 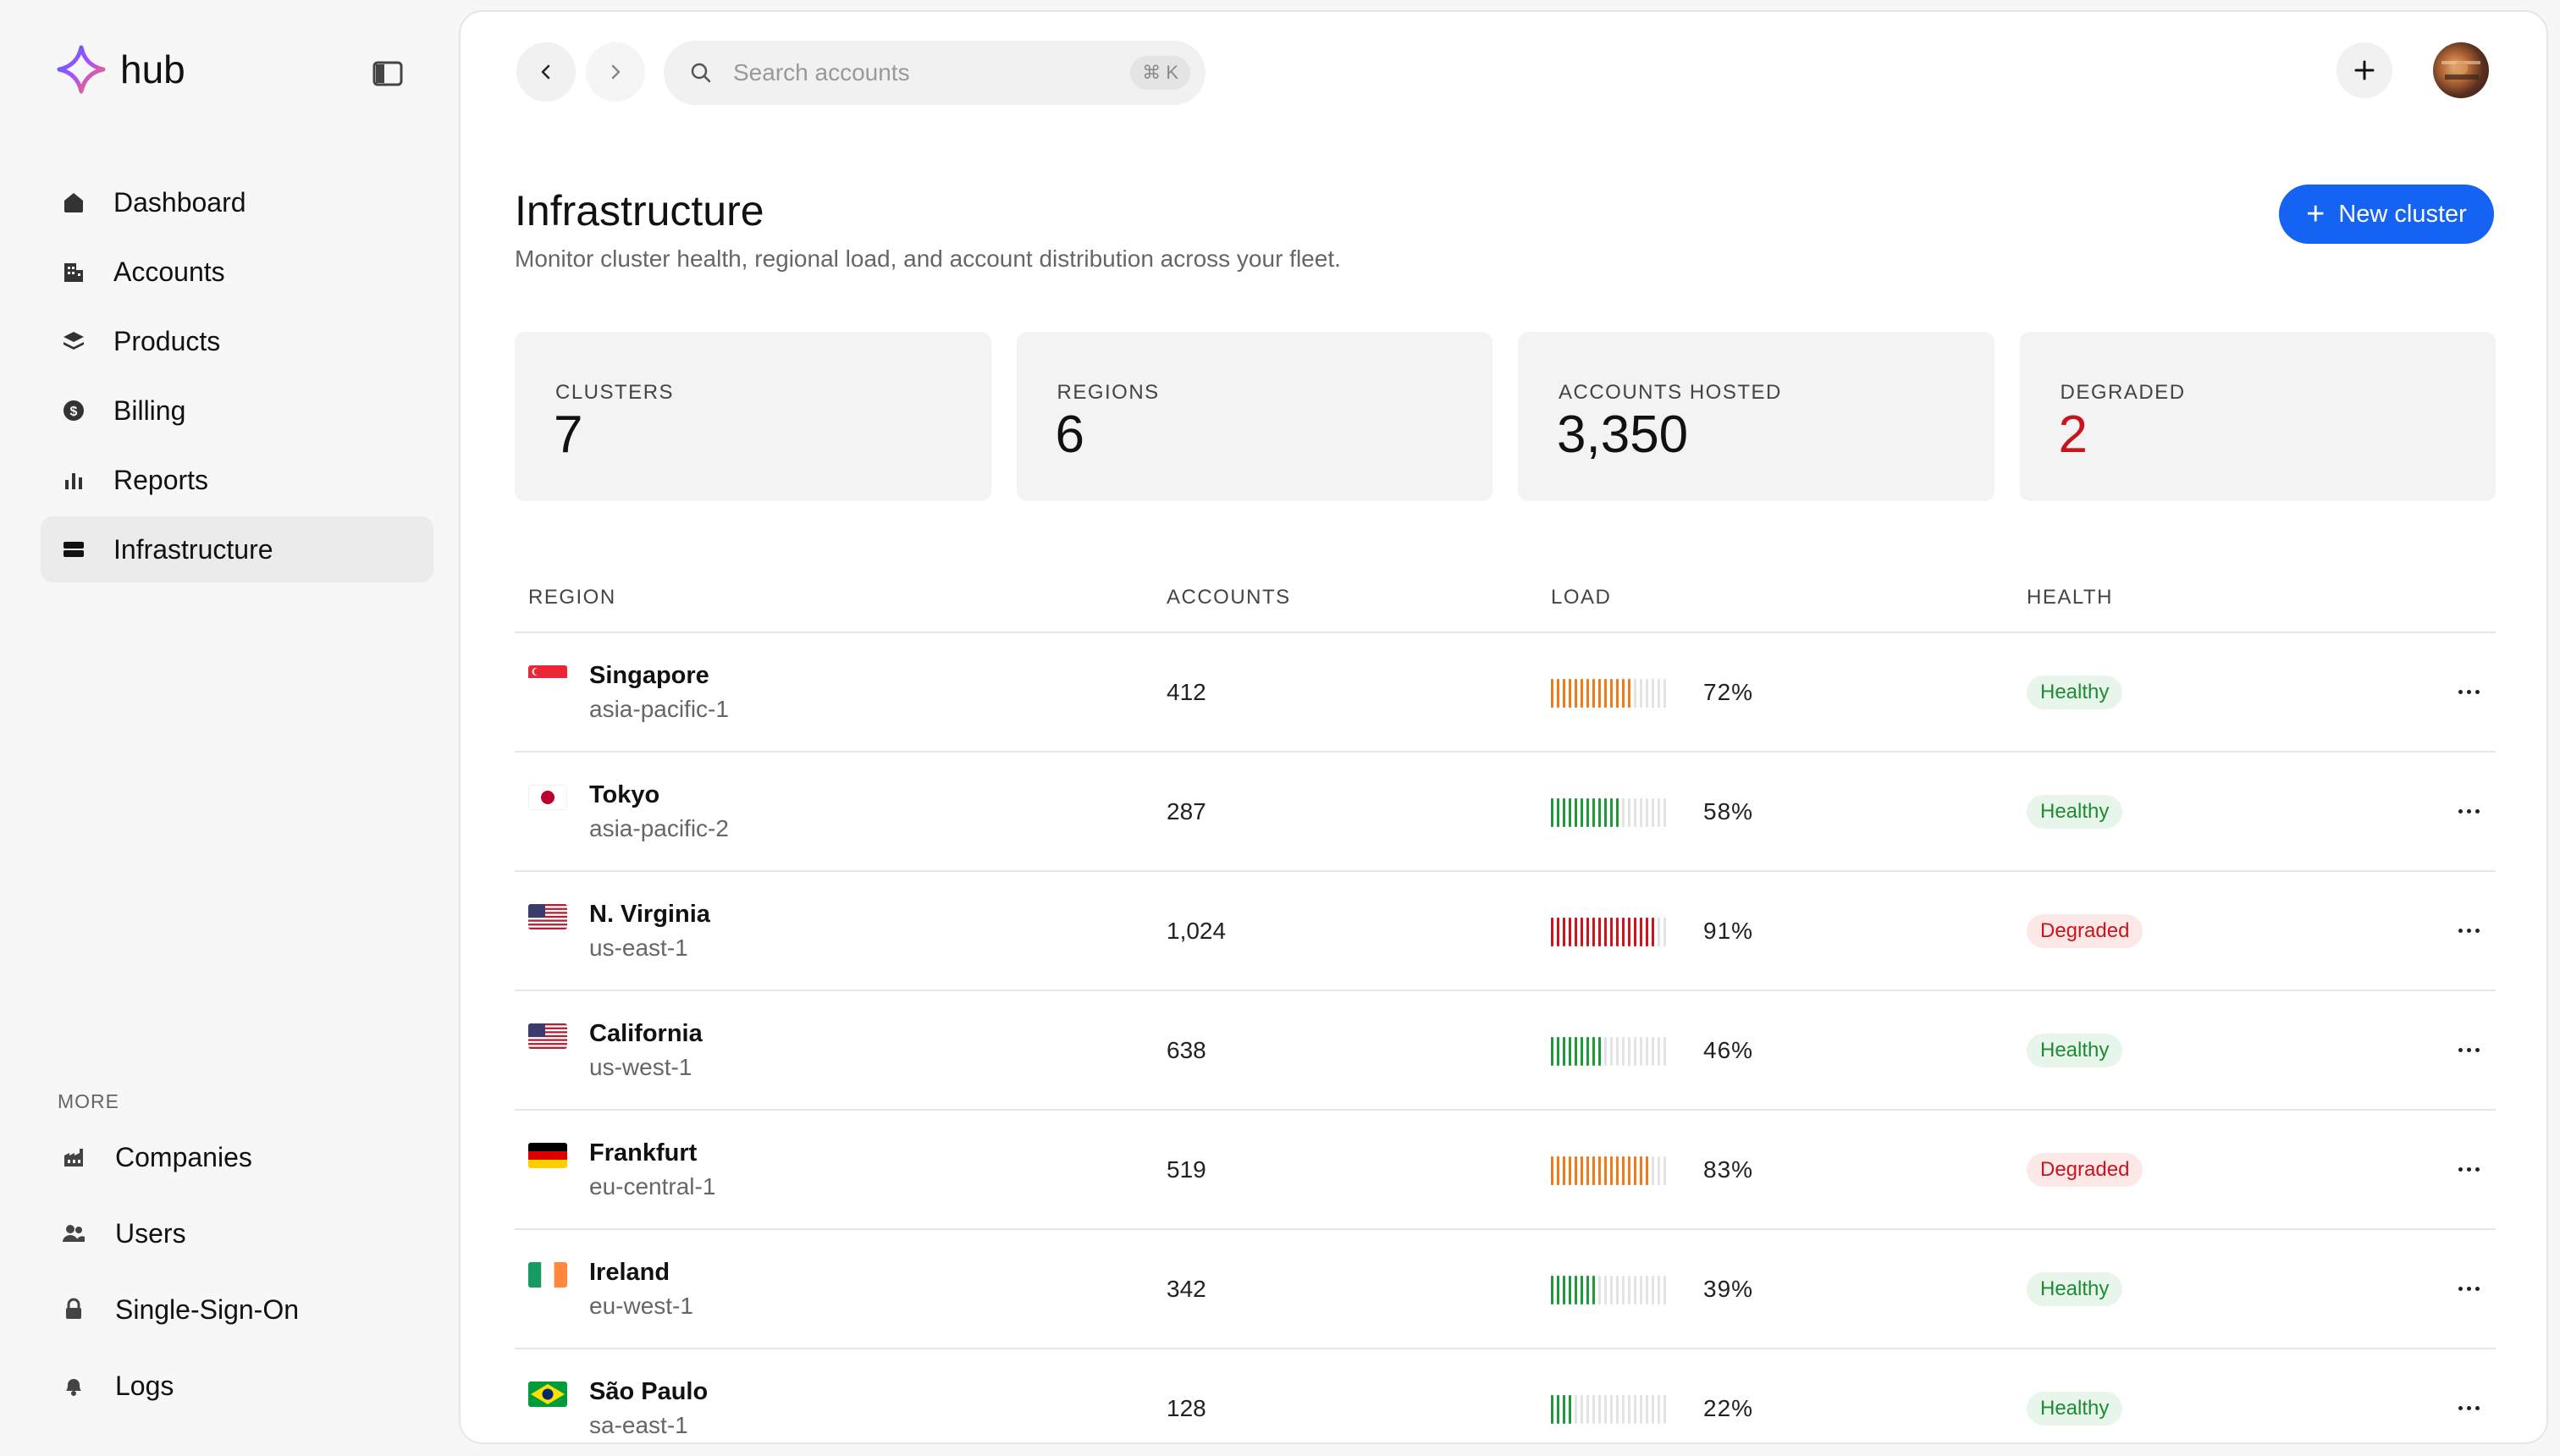 I want to click on account-count: 519, so click(x=1186, y=1169).